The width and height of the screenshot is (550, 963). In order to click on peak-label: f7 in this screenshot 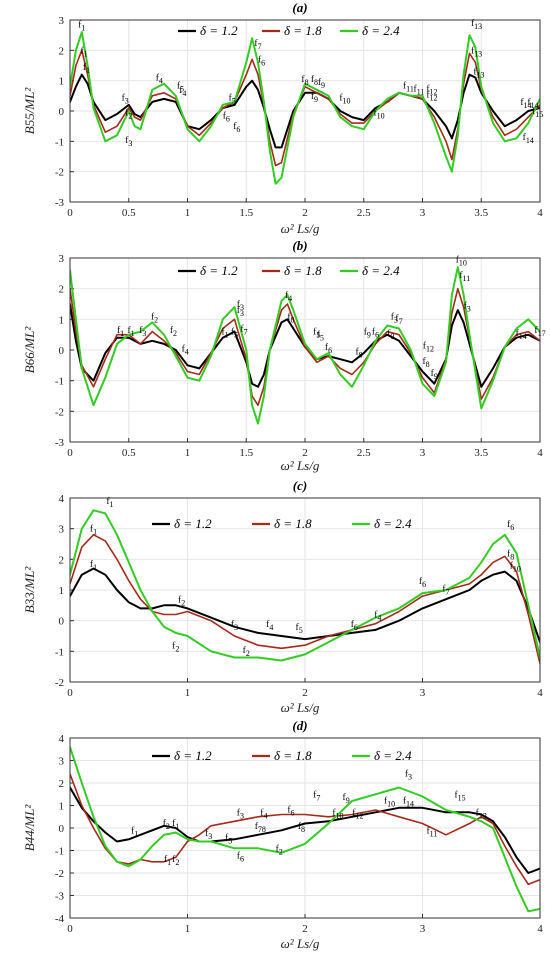, I will do `click(398, 319)`.